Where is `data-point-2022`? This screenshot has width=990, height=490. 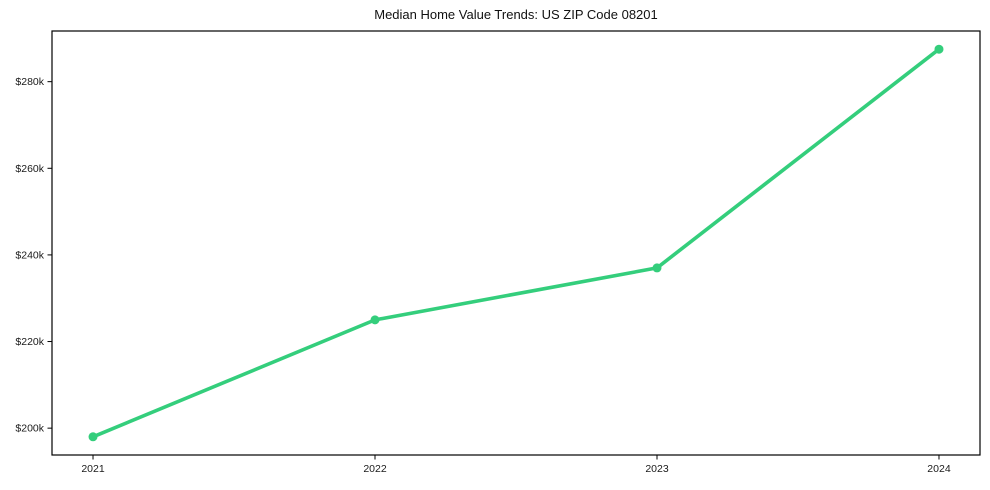
data-point-2022 is located at coordinates (375, 320).